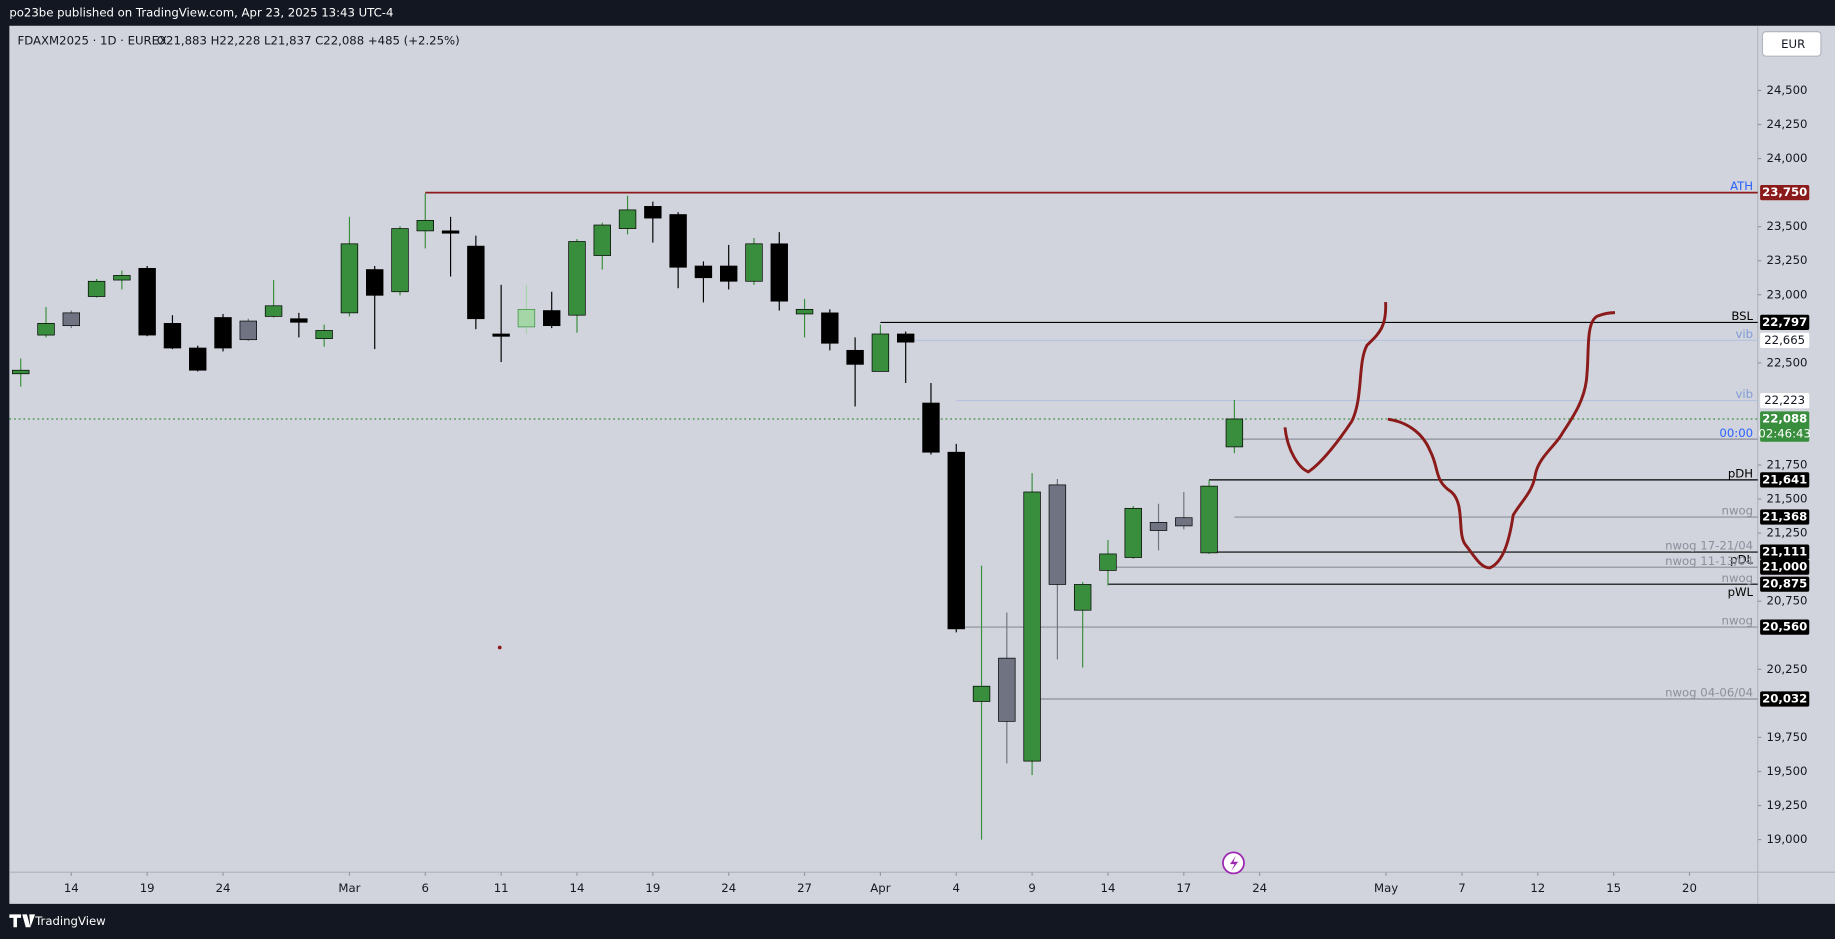 The width and height of the screenshot is (1835, 939). Describe the element at coordinates (1787, 805) in the screenshot. I see `y-tick-label: 19,250` at that location.